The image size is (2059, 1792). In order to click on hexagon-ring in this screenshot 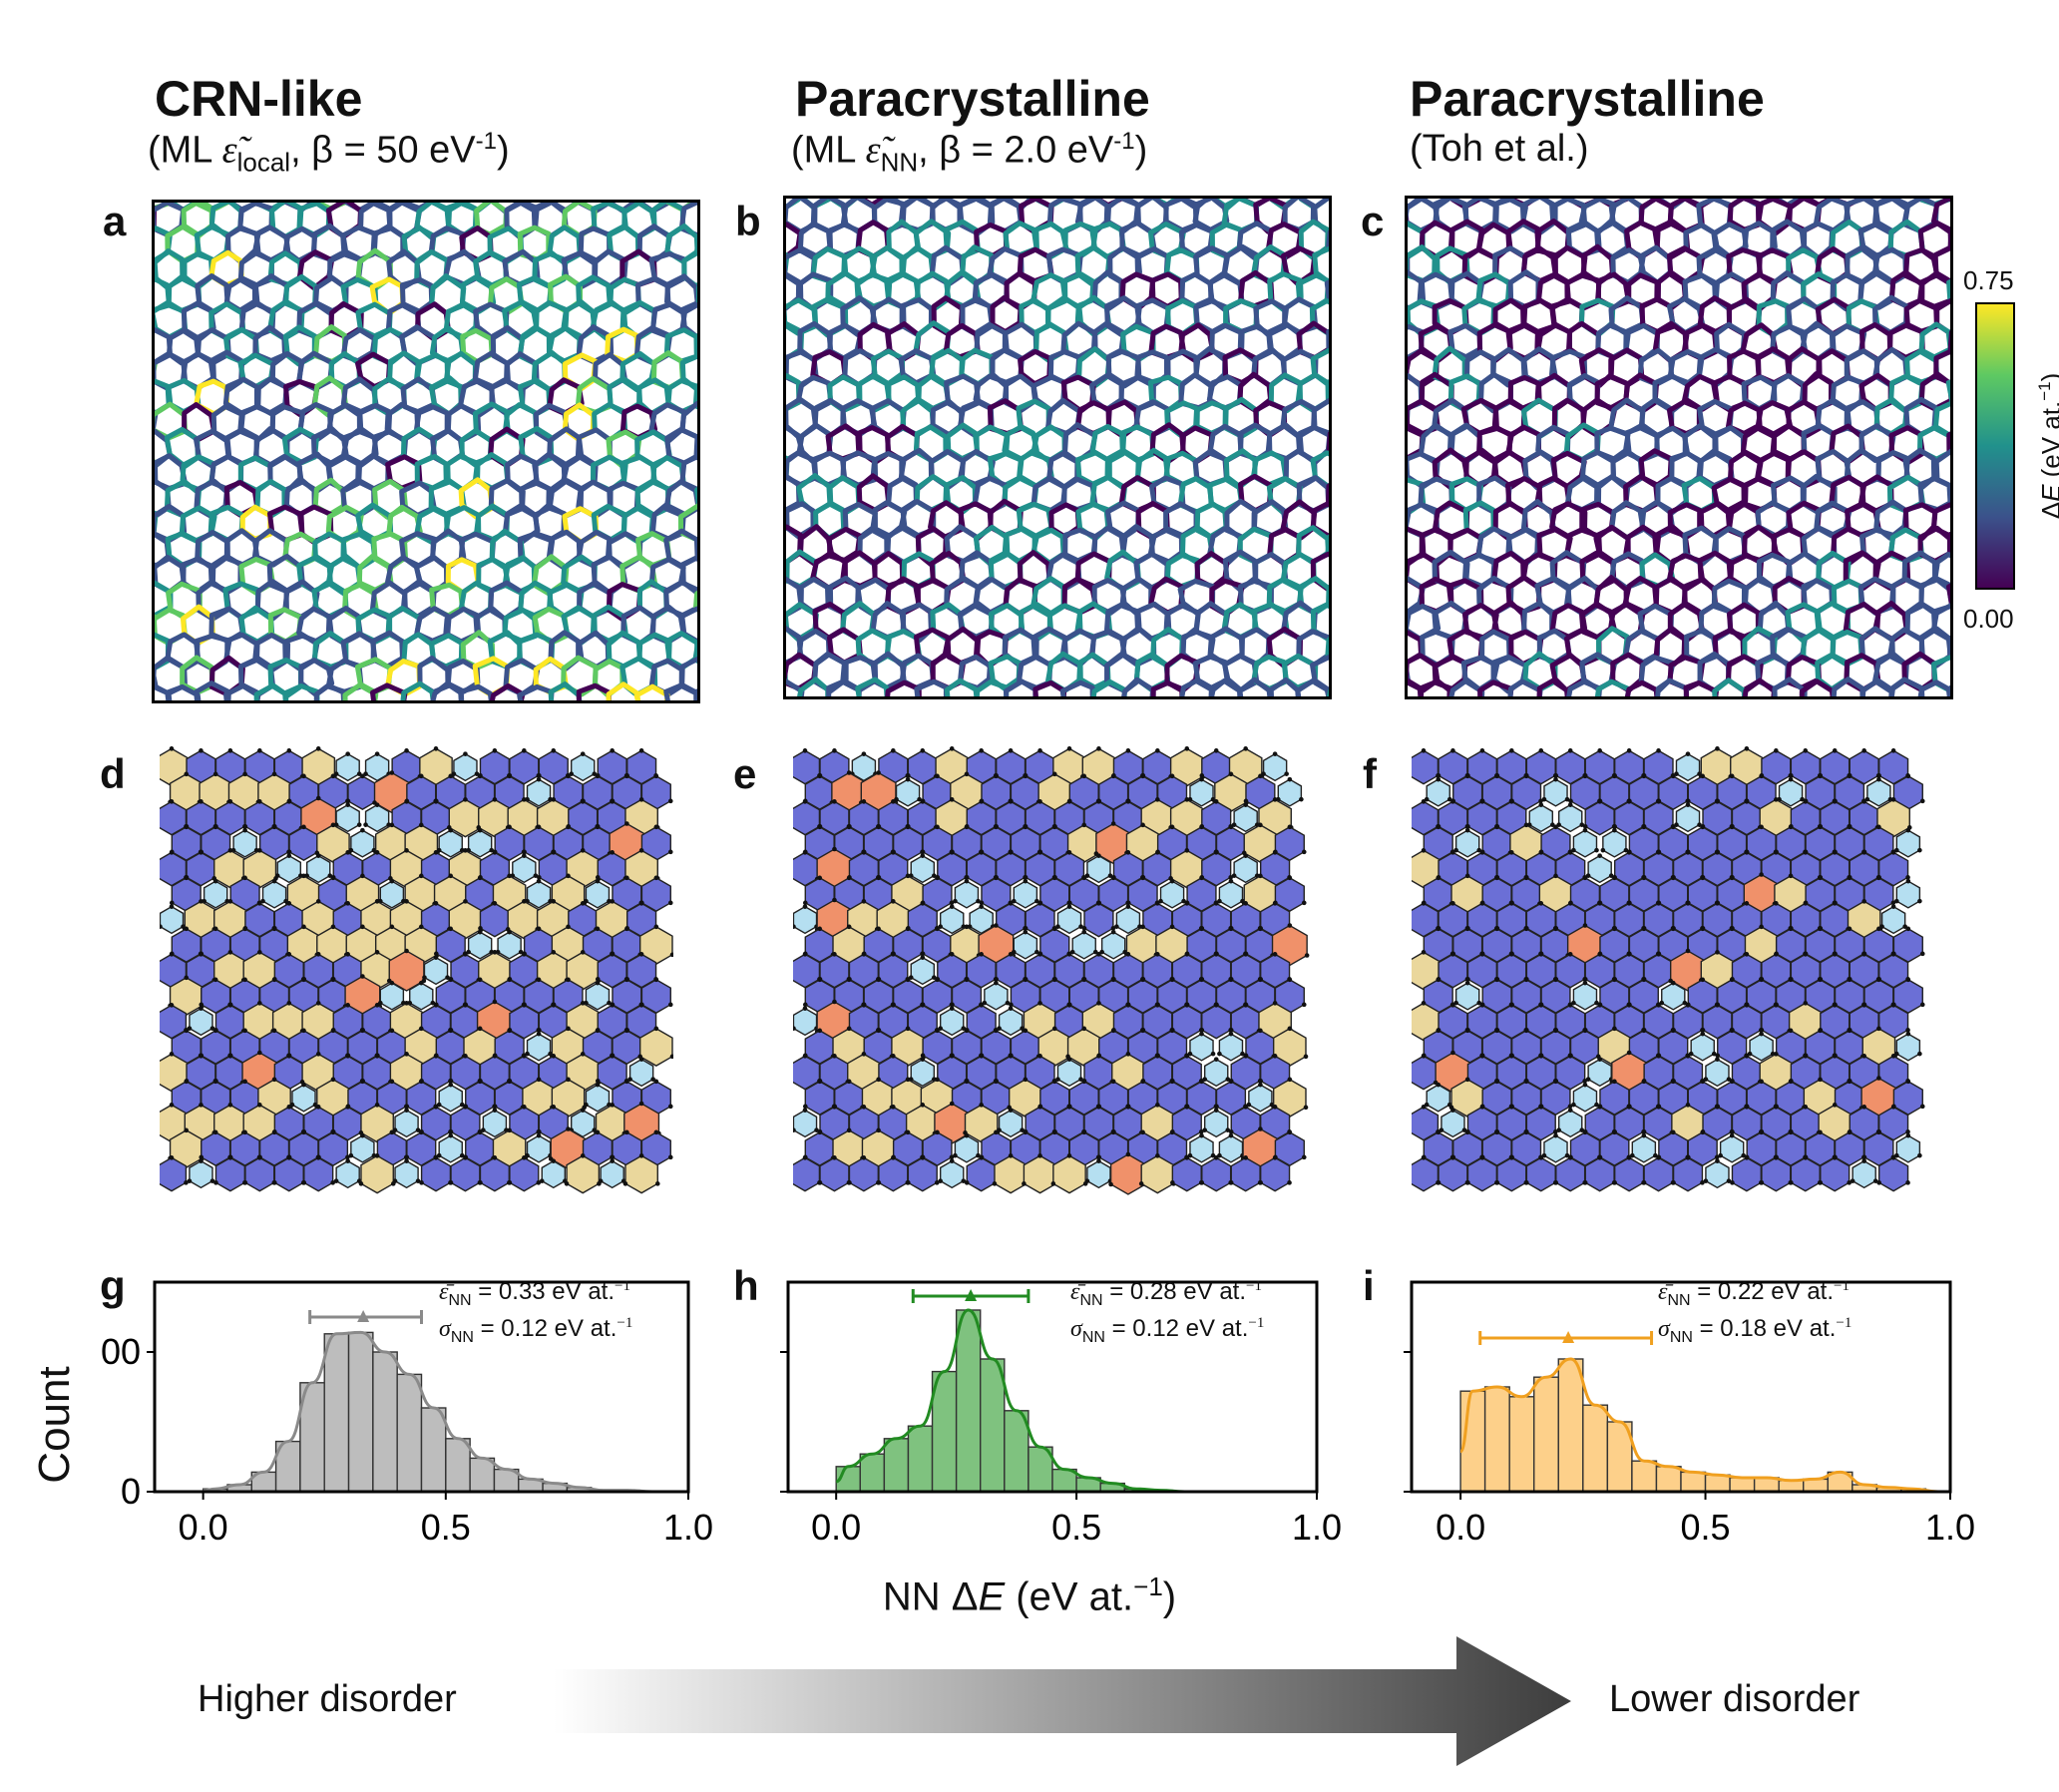, I will do `click(1216, 1174)`.